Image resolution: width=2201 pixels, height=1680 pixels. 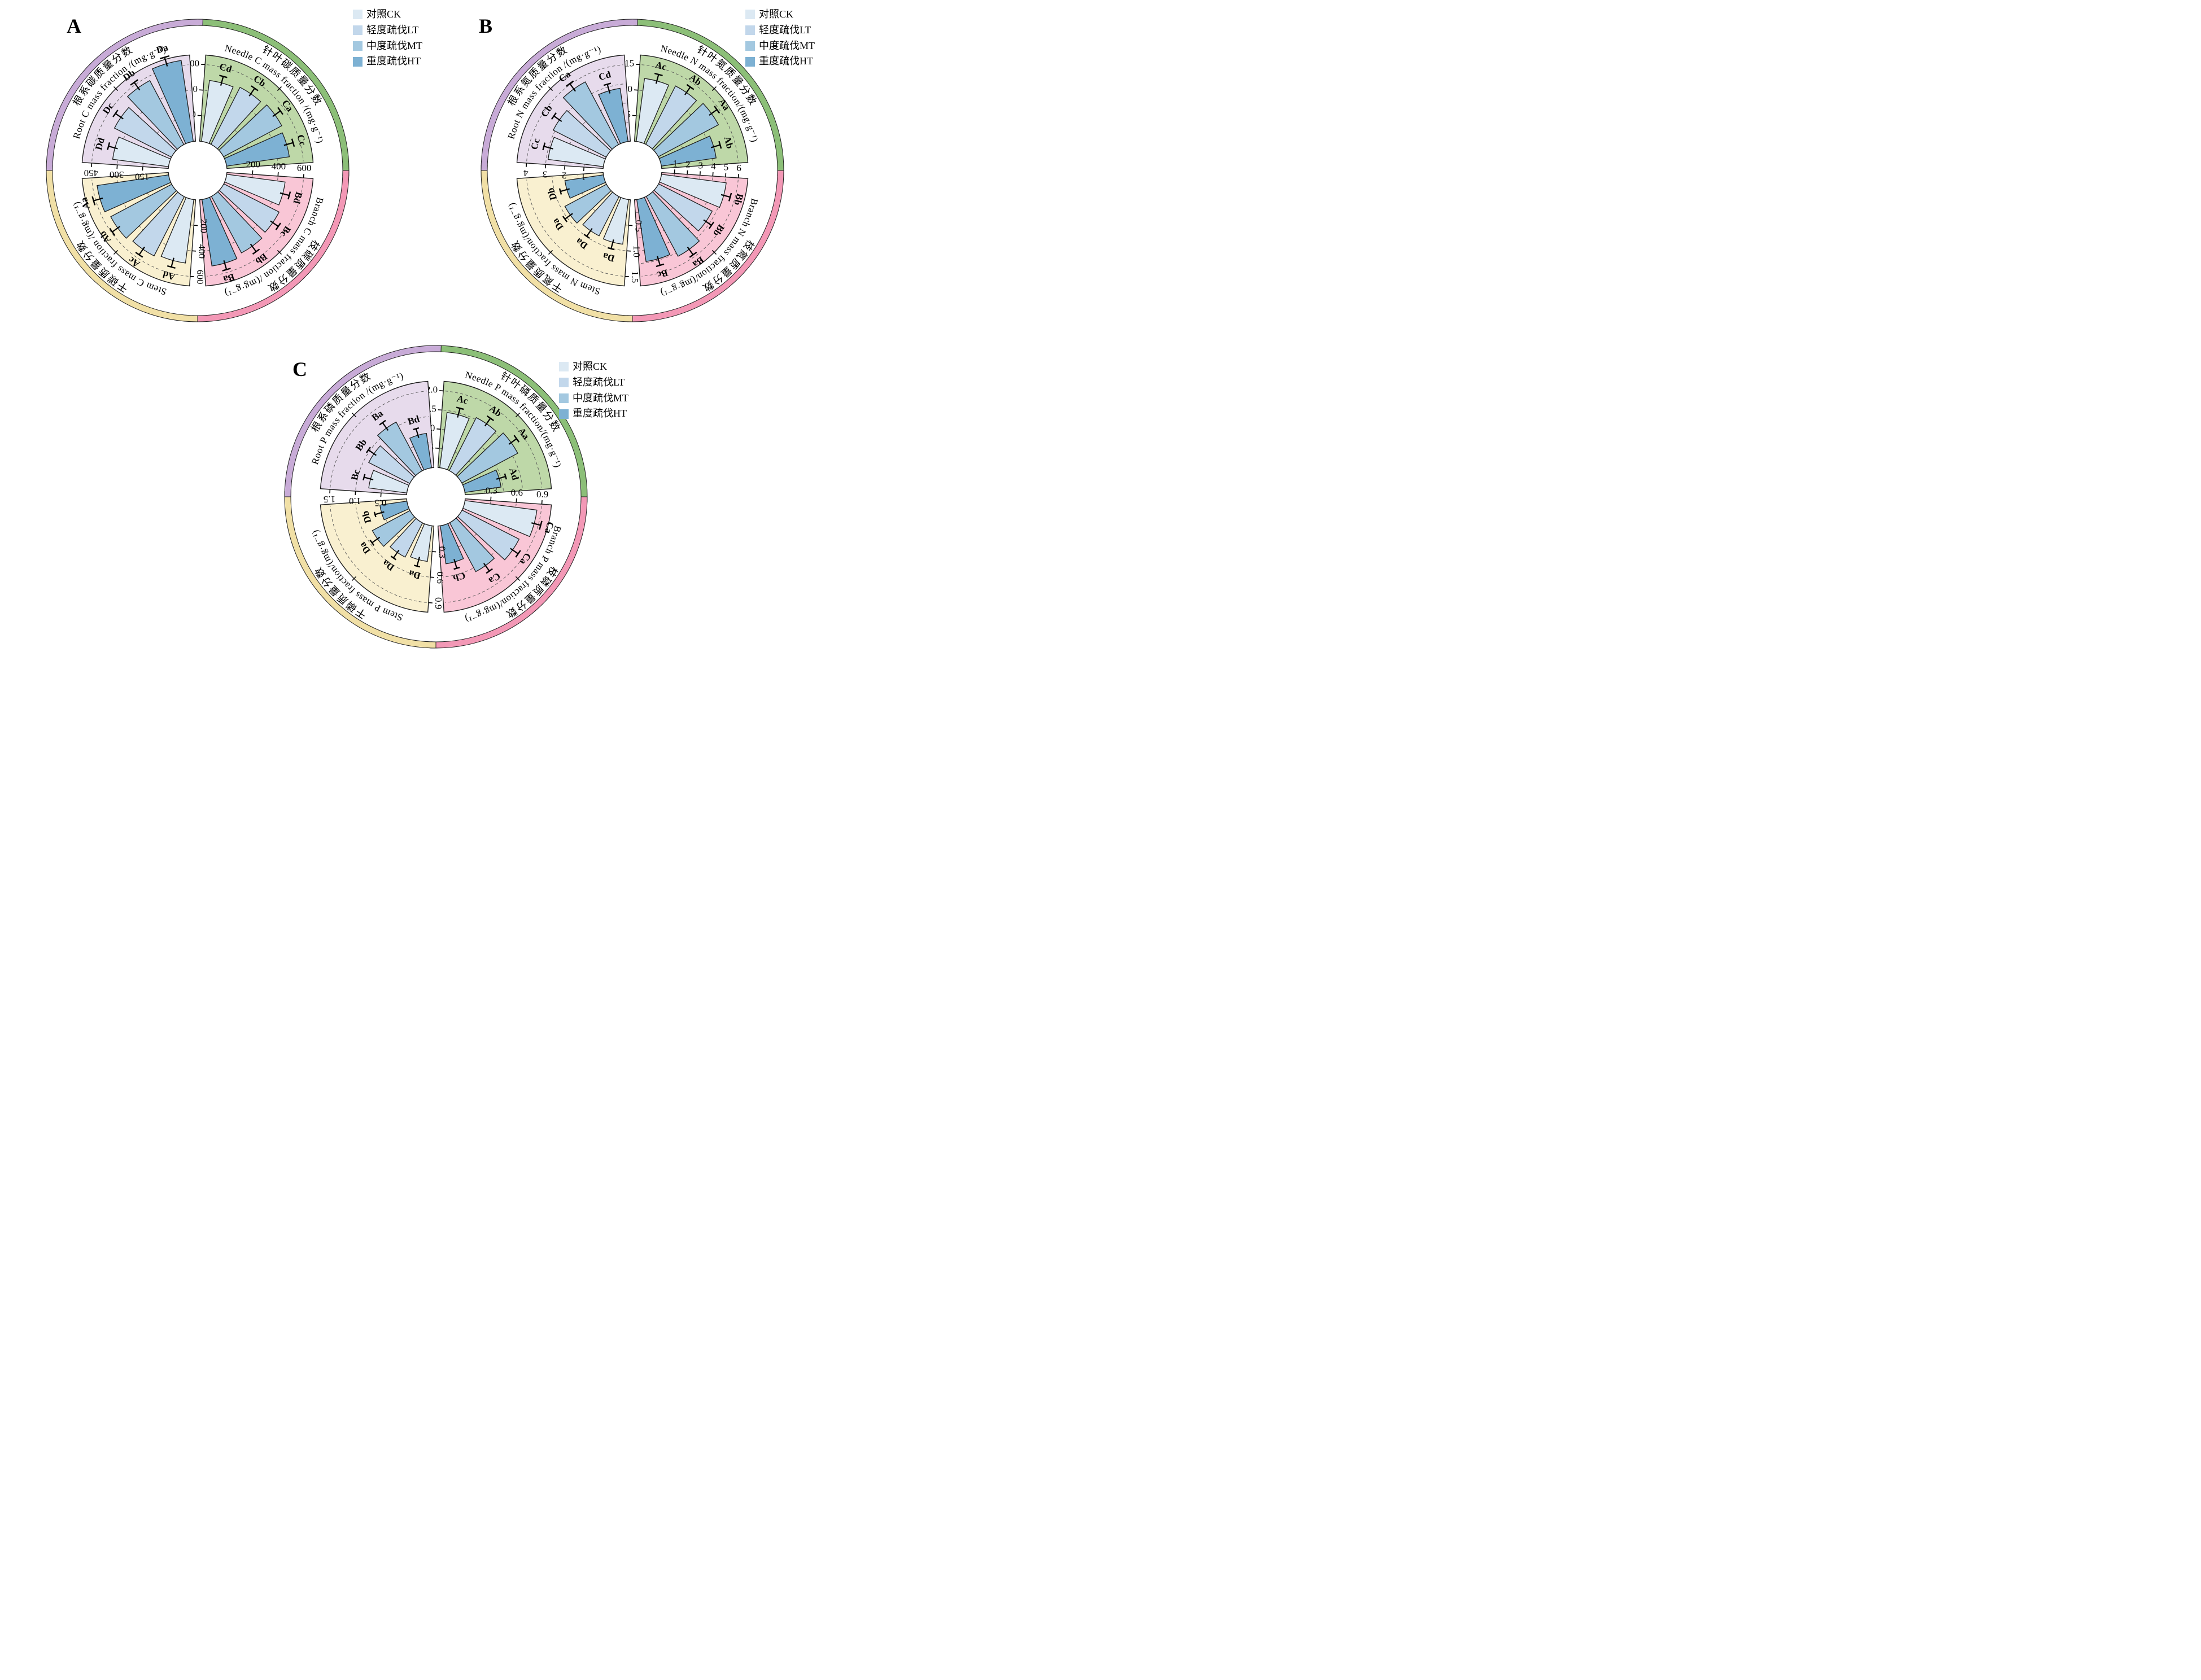 What do you see at coordinates (613, 117) in the screenshot?
I see `bar-B-root-HT` at bounding box center [613, 117].